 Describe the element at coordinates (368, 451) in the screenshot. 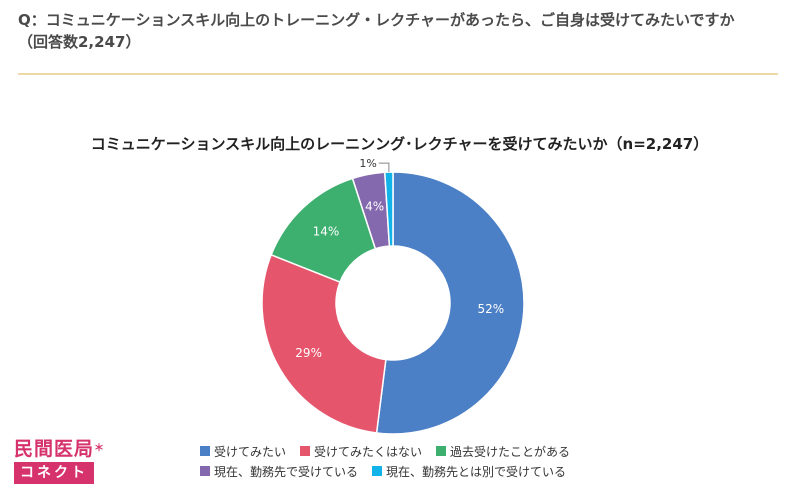

I see `legend-label: 受けてみたくはない` at that location.